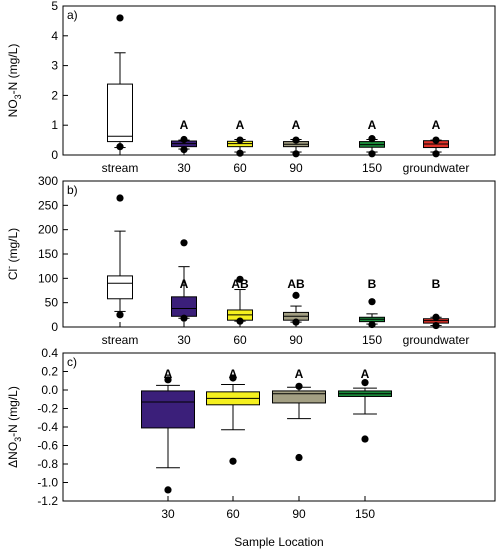  What do you see at coordinates (49, 372) in the screenshot?
I see `y-tick-label: 0.2` at bounding box center [49, 372].